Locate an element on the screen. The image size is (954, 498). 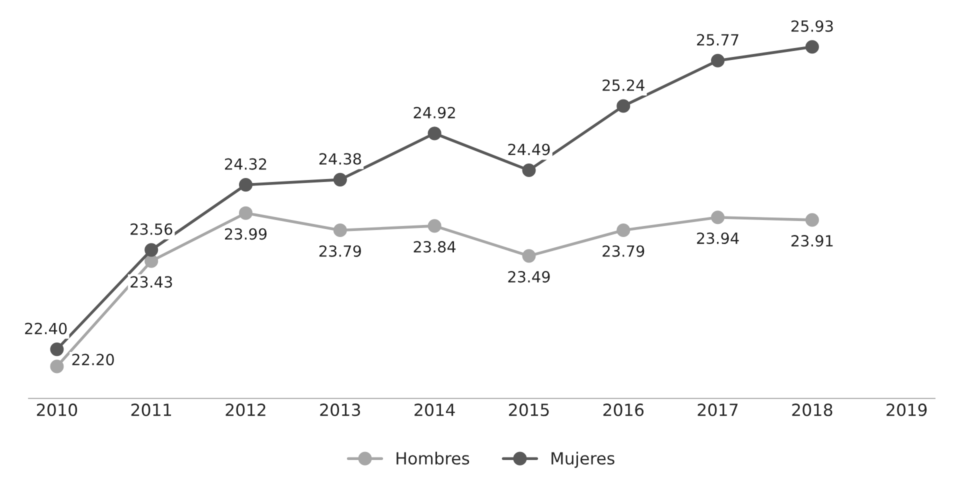
data-label: 23.49 is located at coordinates (529, 277).